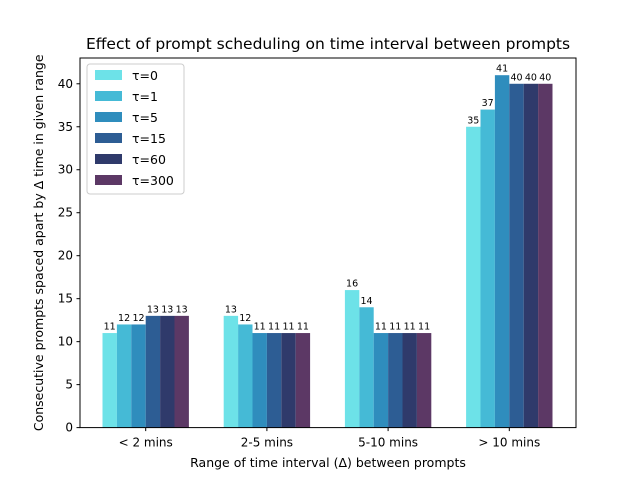 The image size is (640, 480). I want to click on y-tick-label: 35, so click(65, 127).